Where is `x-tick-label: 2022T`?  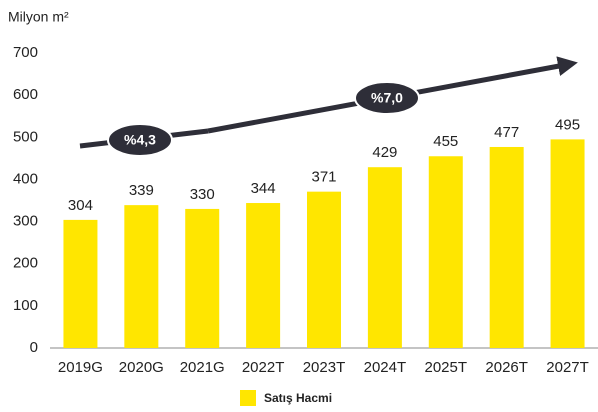 x-tick-label: 2022T is located at coordinates (263, 367).